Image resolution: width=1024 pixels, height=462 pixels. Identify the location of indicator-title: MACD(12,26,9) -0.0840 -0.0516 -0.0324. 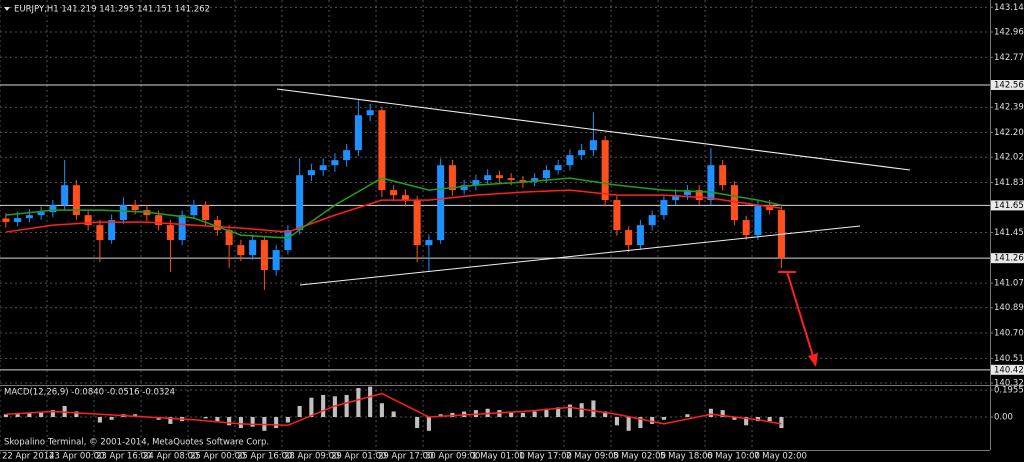
(89, 393).